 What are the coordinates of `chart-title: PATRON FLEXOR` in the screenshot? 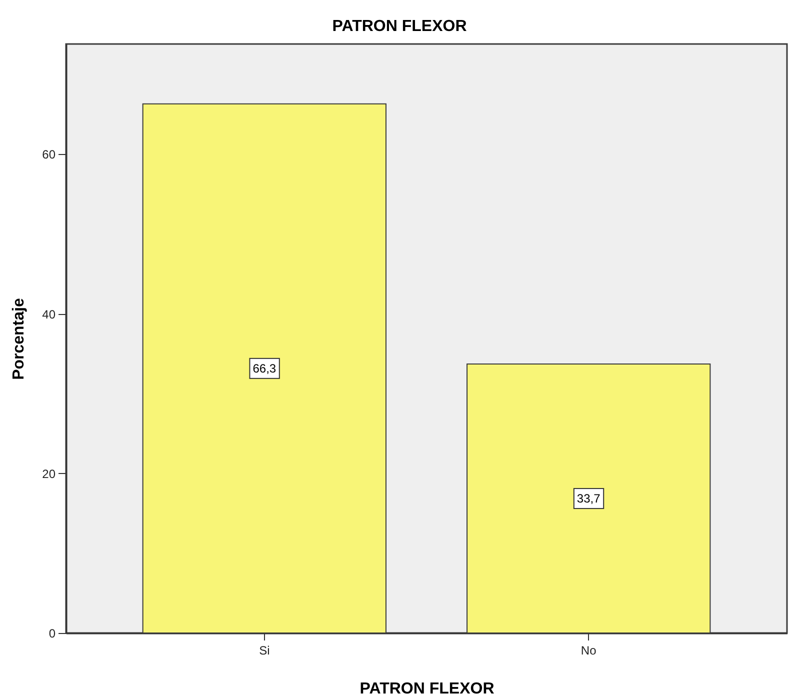 It's located at (400, 26).